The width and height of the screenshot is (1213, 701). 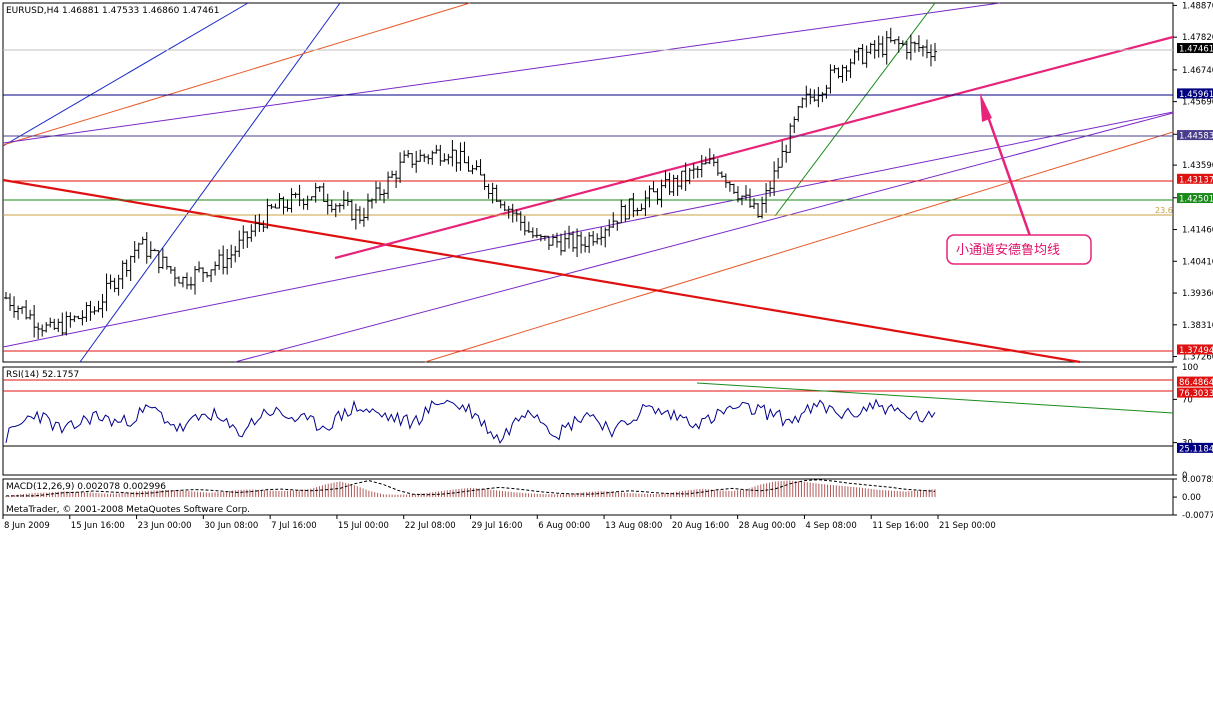 What do you see at coordinates (1197, 262) in the screenshot?
I see `price-tick-label: 1.40410` at bounding box center [1197, 262].